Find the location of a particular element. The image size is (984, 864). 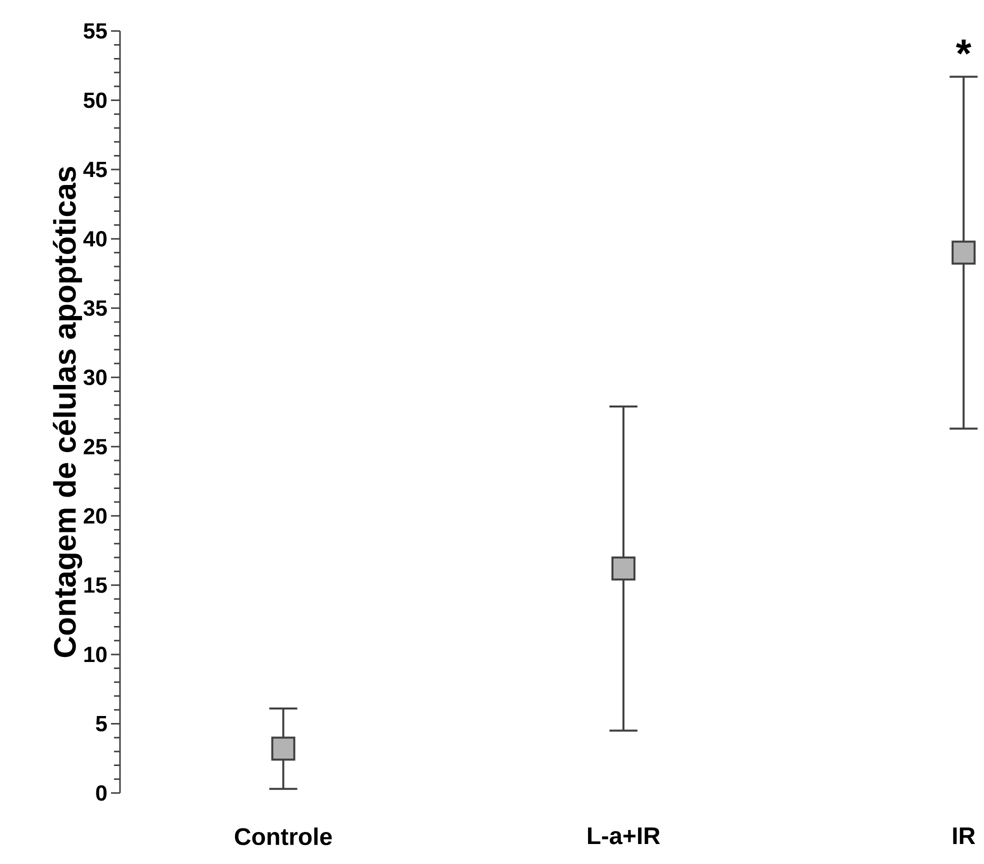

y-axis-title: Contagem de células apoptóticas is located at coordinates (67, 412).